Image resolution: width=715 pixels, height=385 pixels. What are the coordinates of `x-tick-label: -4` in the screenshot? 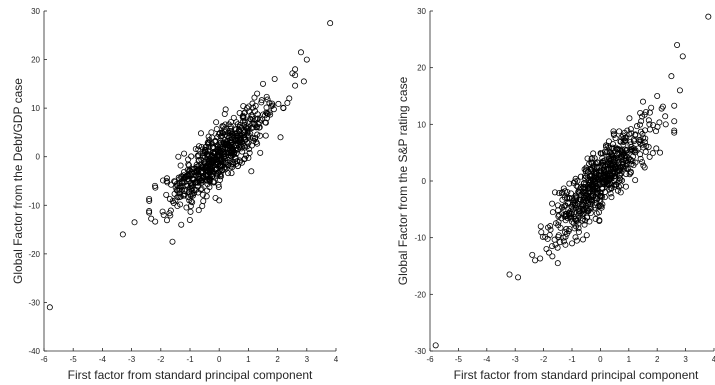 It's located at (487, 359).